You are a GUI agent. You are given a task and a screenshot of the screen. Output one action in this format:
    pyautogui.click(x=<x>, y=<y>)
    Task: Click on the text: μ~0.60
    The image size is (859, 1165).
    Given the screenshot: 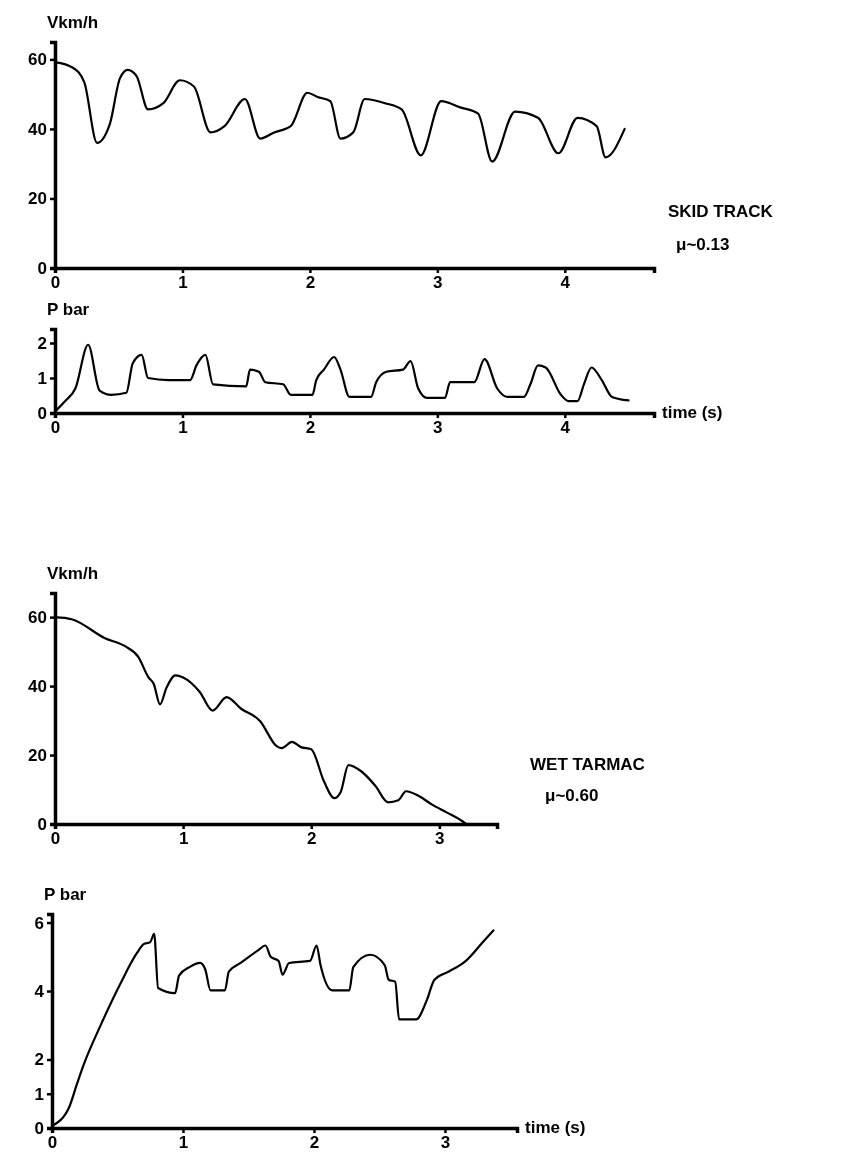 What is the action you would take?
    pyautogui.click(x=572, y=795)
    